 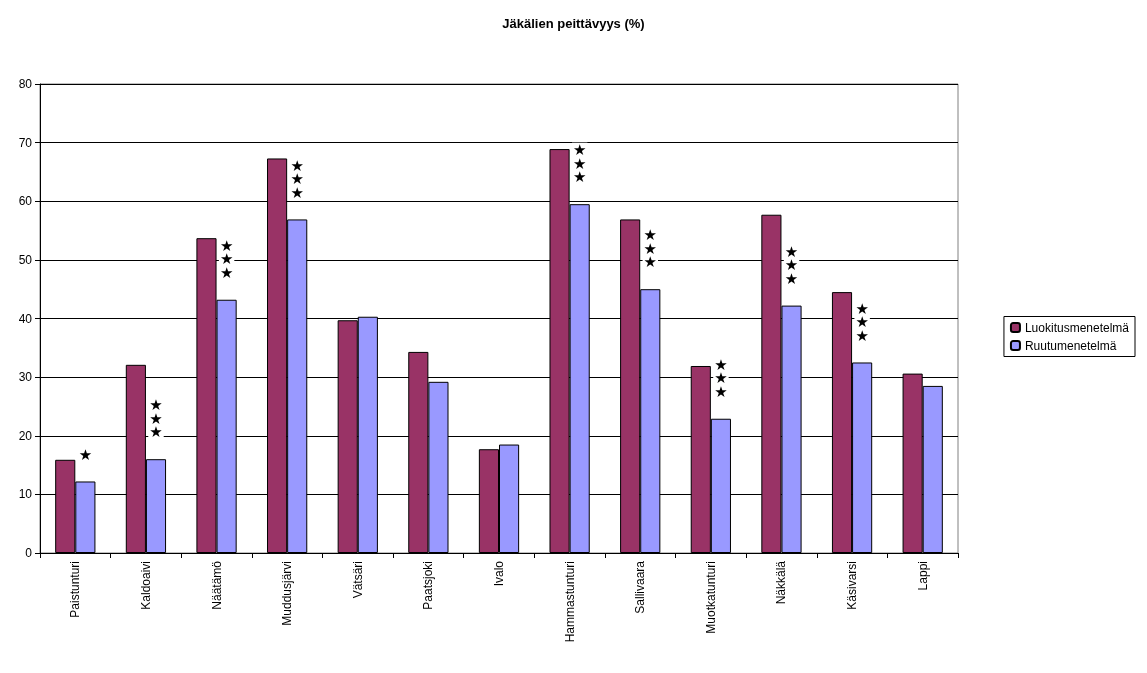 What do you see at coordinates (145, 585) in the screenshot?
I see `x-tick-label: Kaldoaivi` at bounding box center [145, 585].